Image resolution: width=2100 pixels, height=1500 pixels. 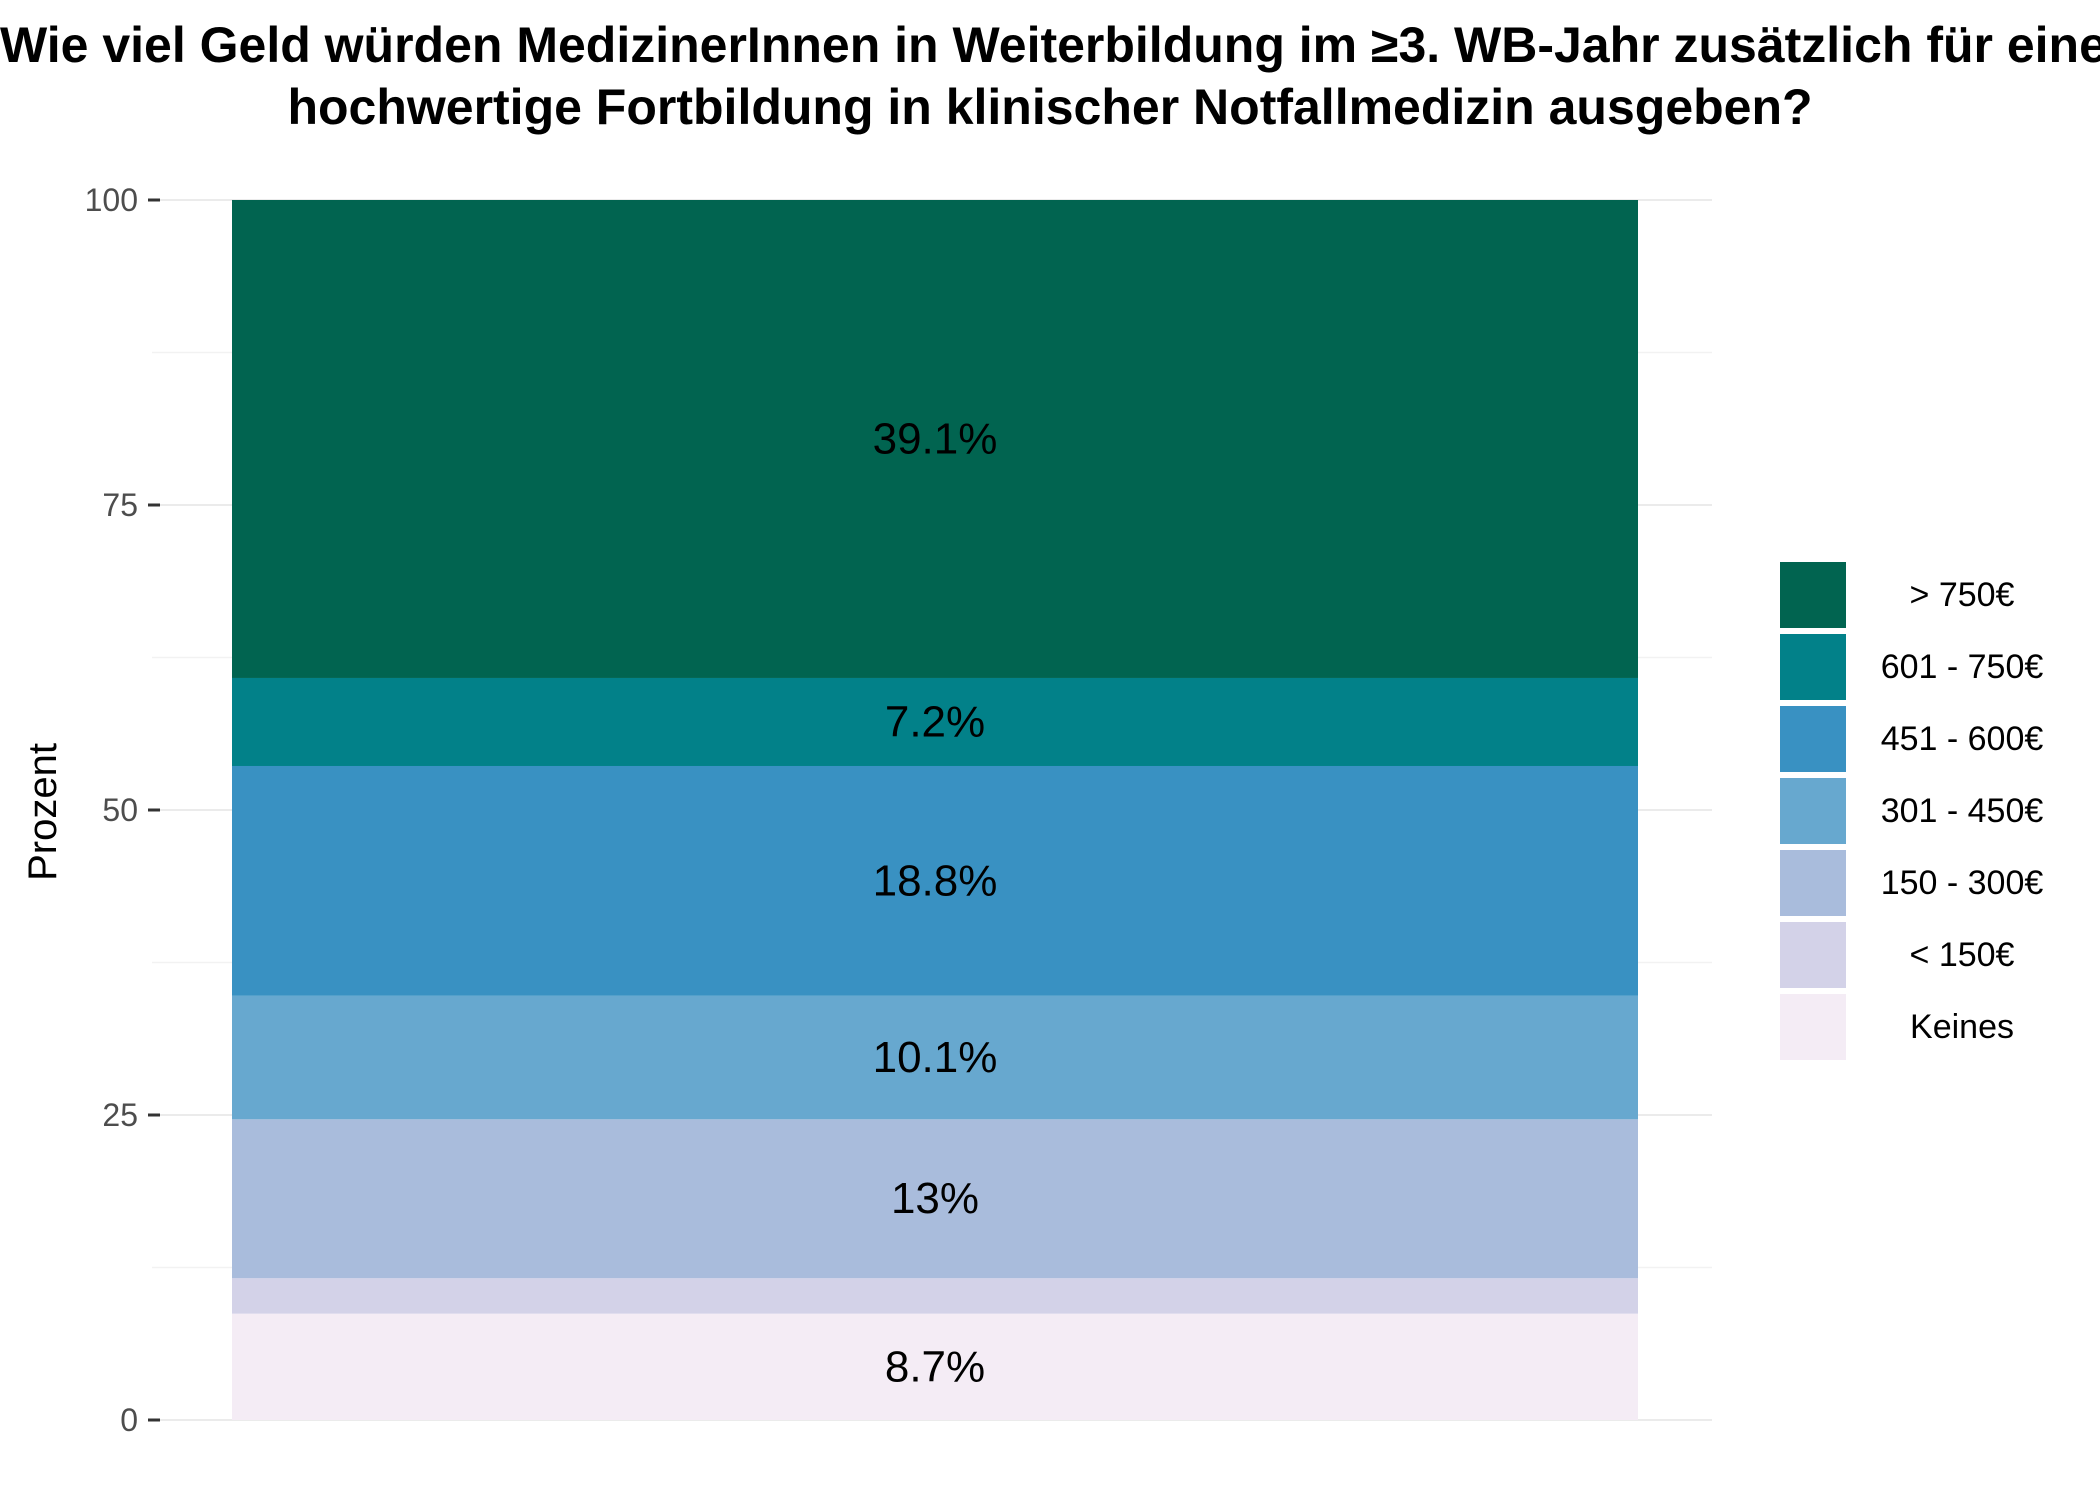 I want to click on legend-label: 150 - 300€, so click(x=1962, y=883).